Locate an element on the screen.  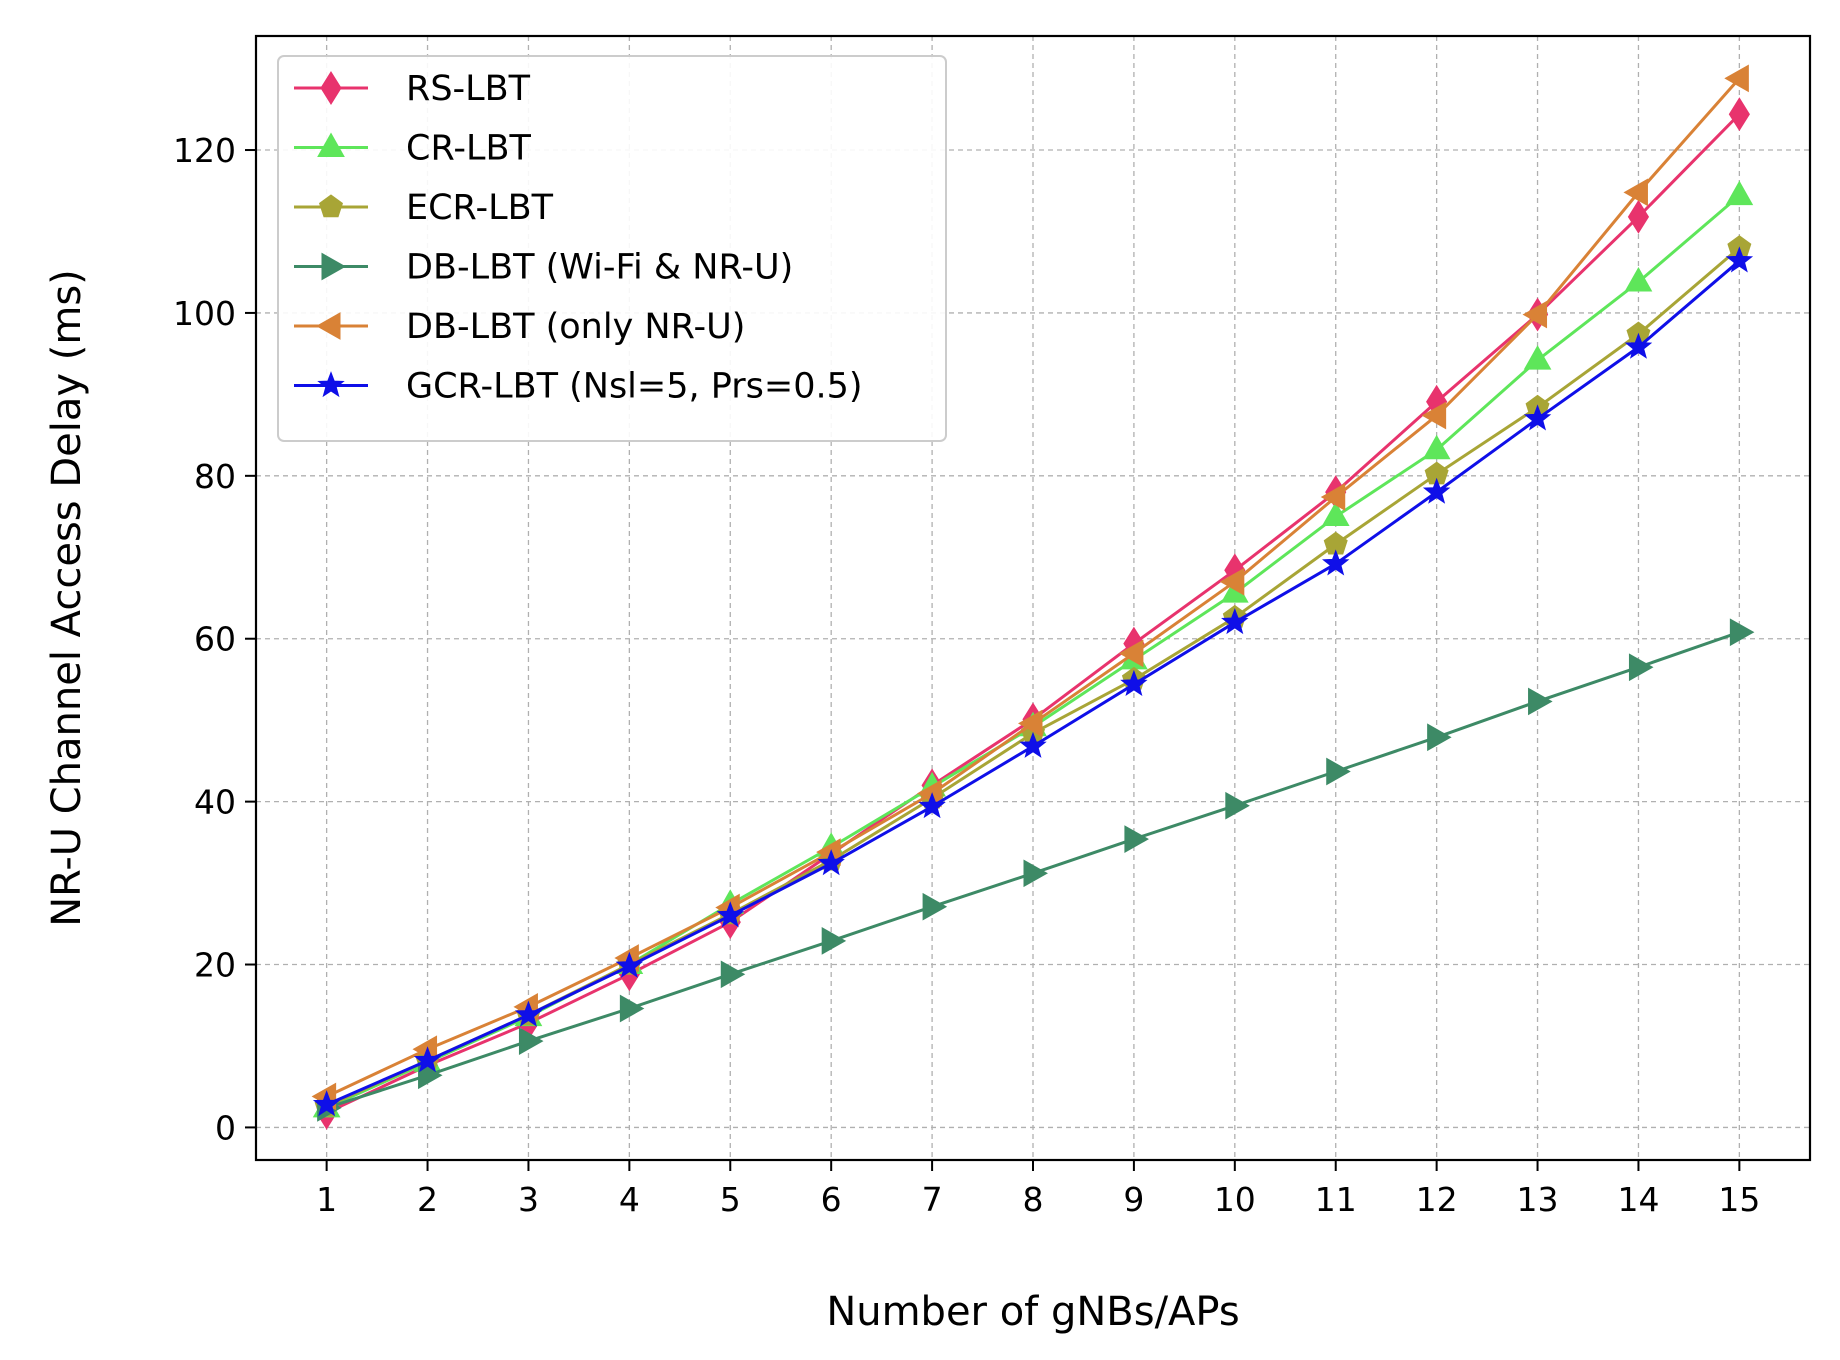
x-tick-label: 14 is located at coordinates (1638, 1199).